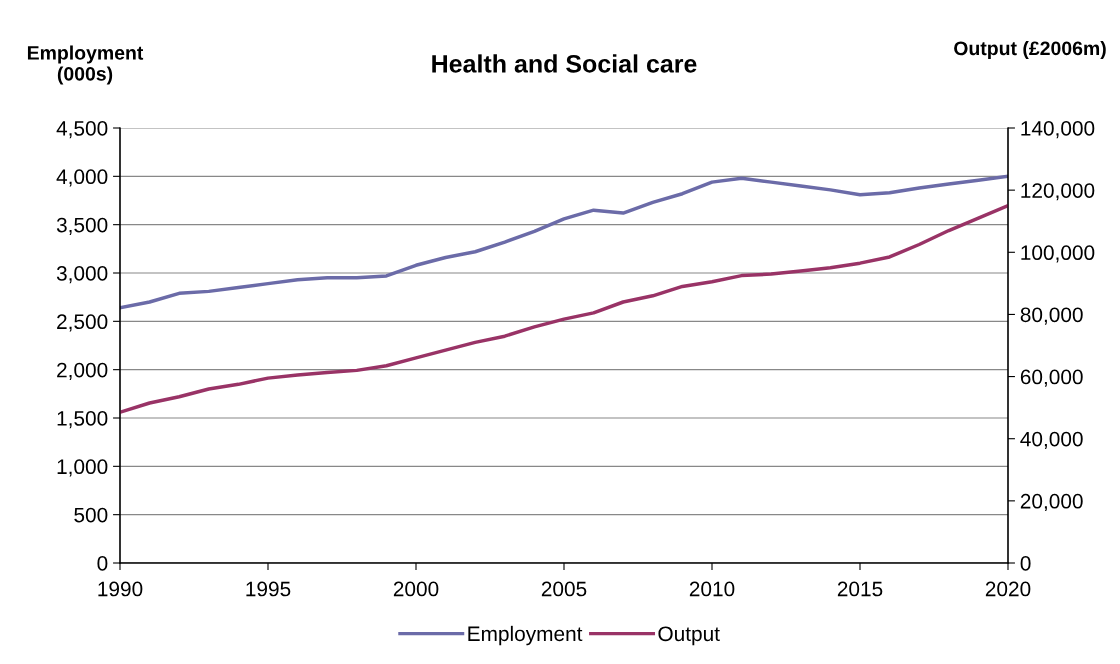 The image size is (1120, 664). What do you see at coordinates (82, 420) in the screenshot?
I see `y-tick-label: 1,500` at bounding box center [82, 420].